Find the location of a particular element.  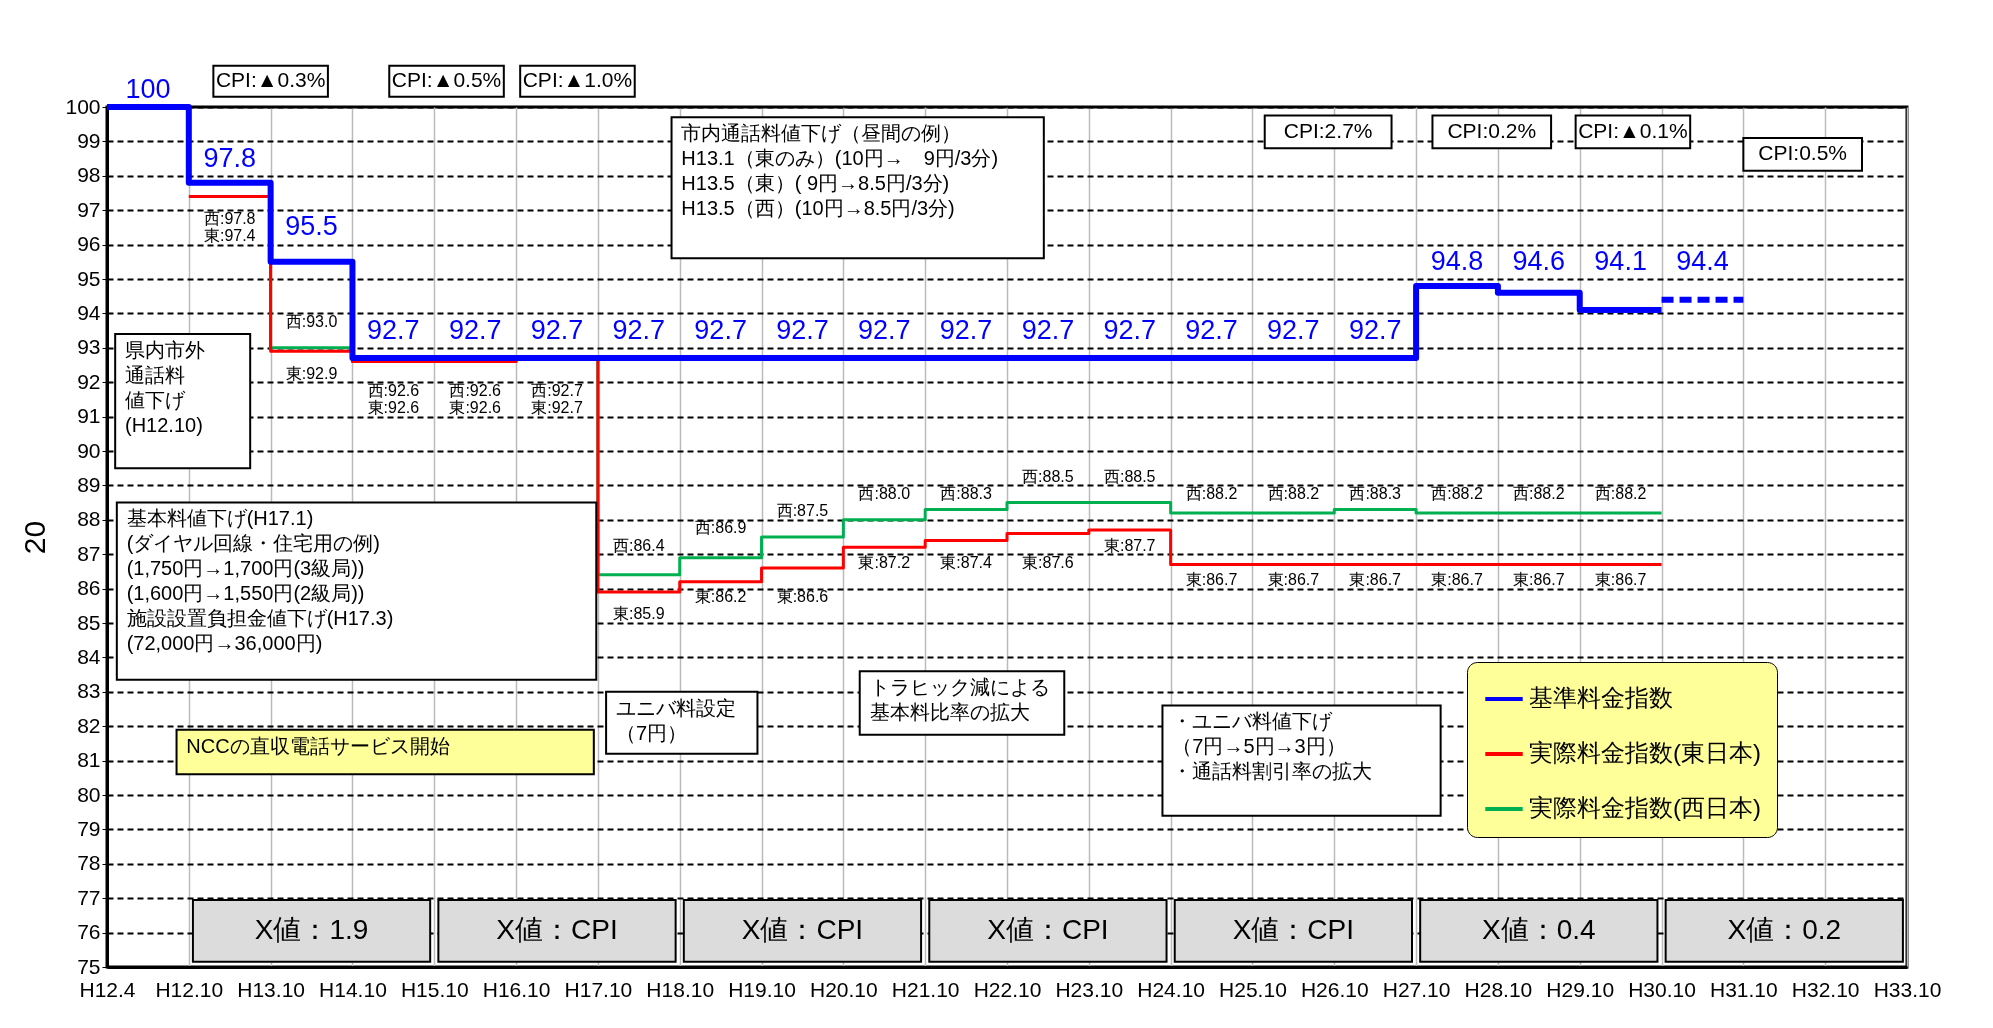

text: CPI:▲0.3% is located at coordinates (270, 80).